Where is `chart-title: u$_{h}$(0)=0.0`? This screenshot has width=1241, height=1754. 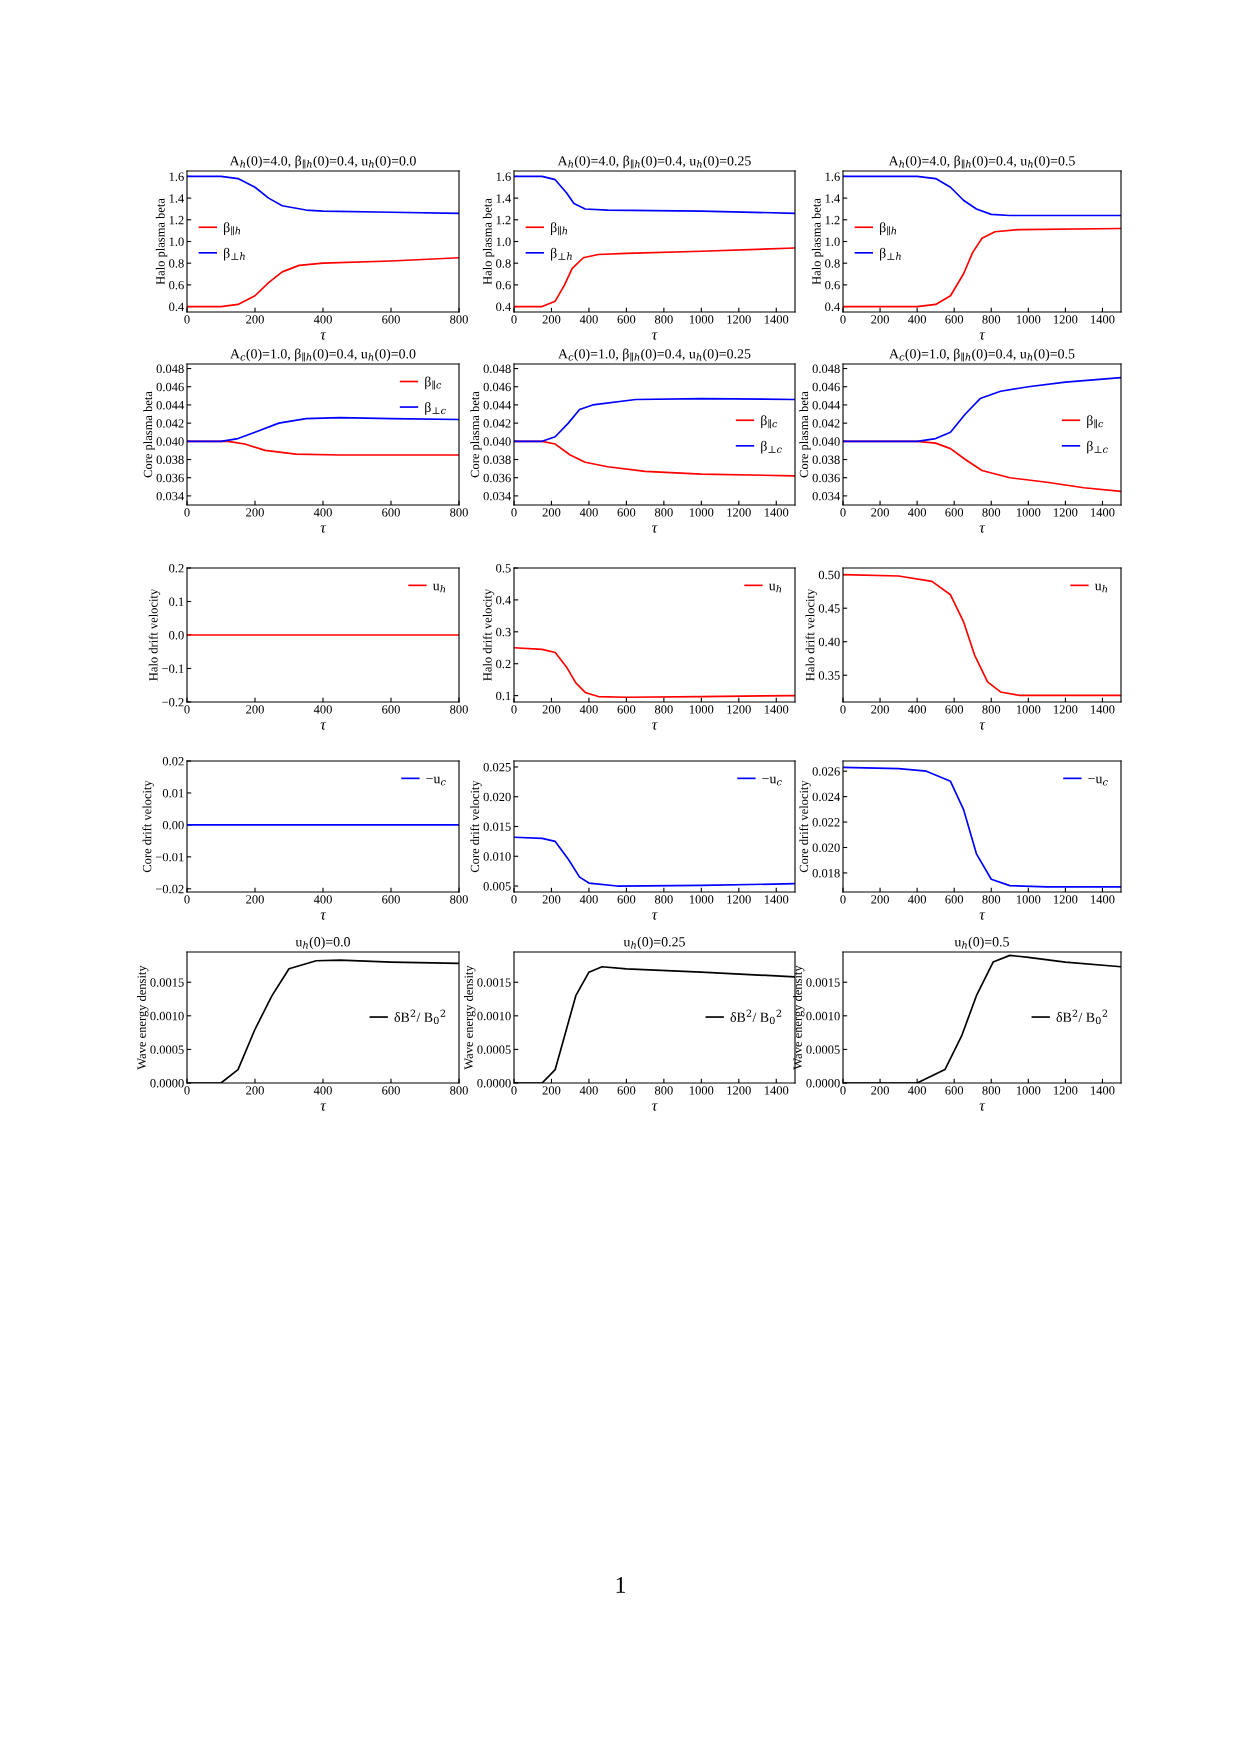
chart-title: u$_{h}$(0)=0.0 is located at coordinates (322, 943).